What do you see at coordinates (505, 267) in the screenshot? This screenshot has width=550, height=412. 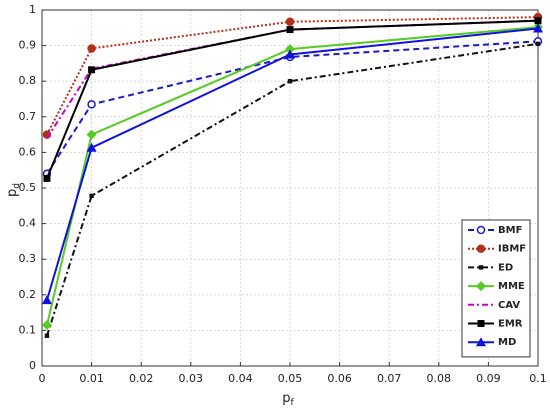 I see `legend-label: ED` at bounding box center [505, 267].